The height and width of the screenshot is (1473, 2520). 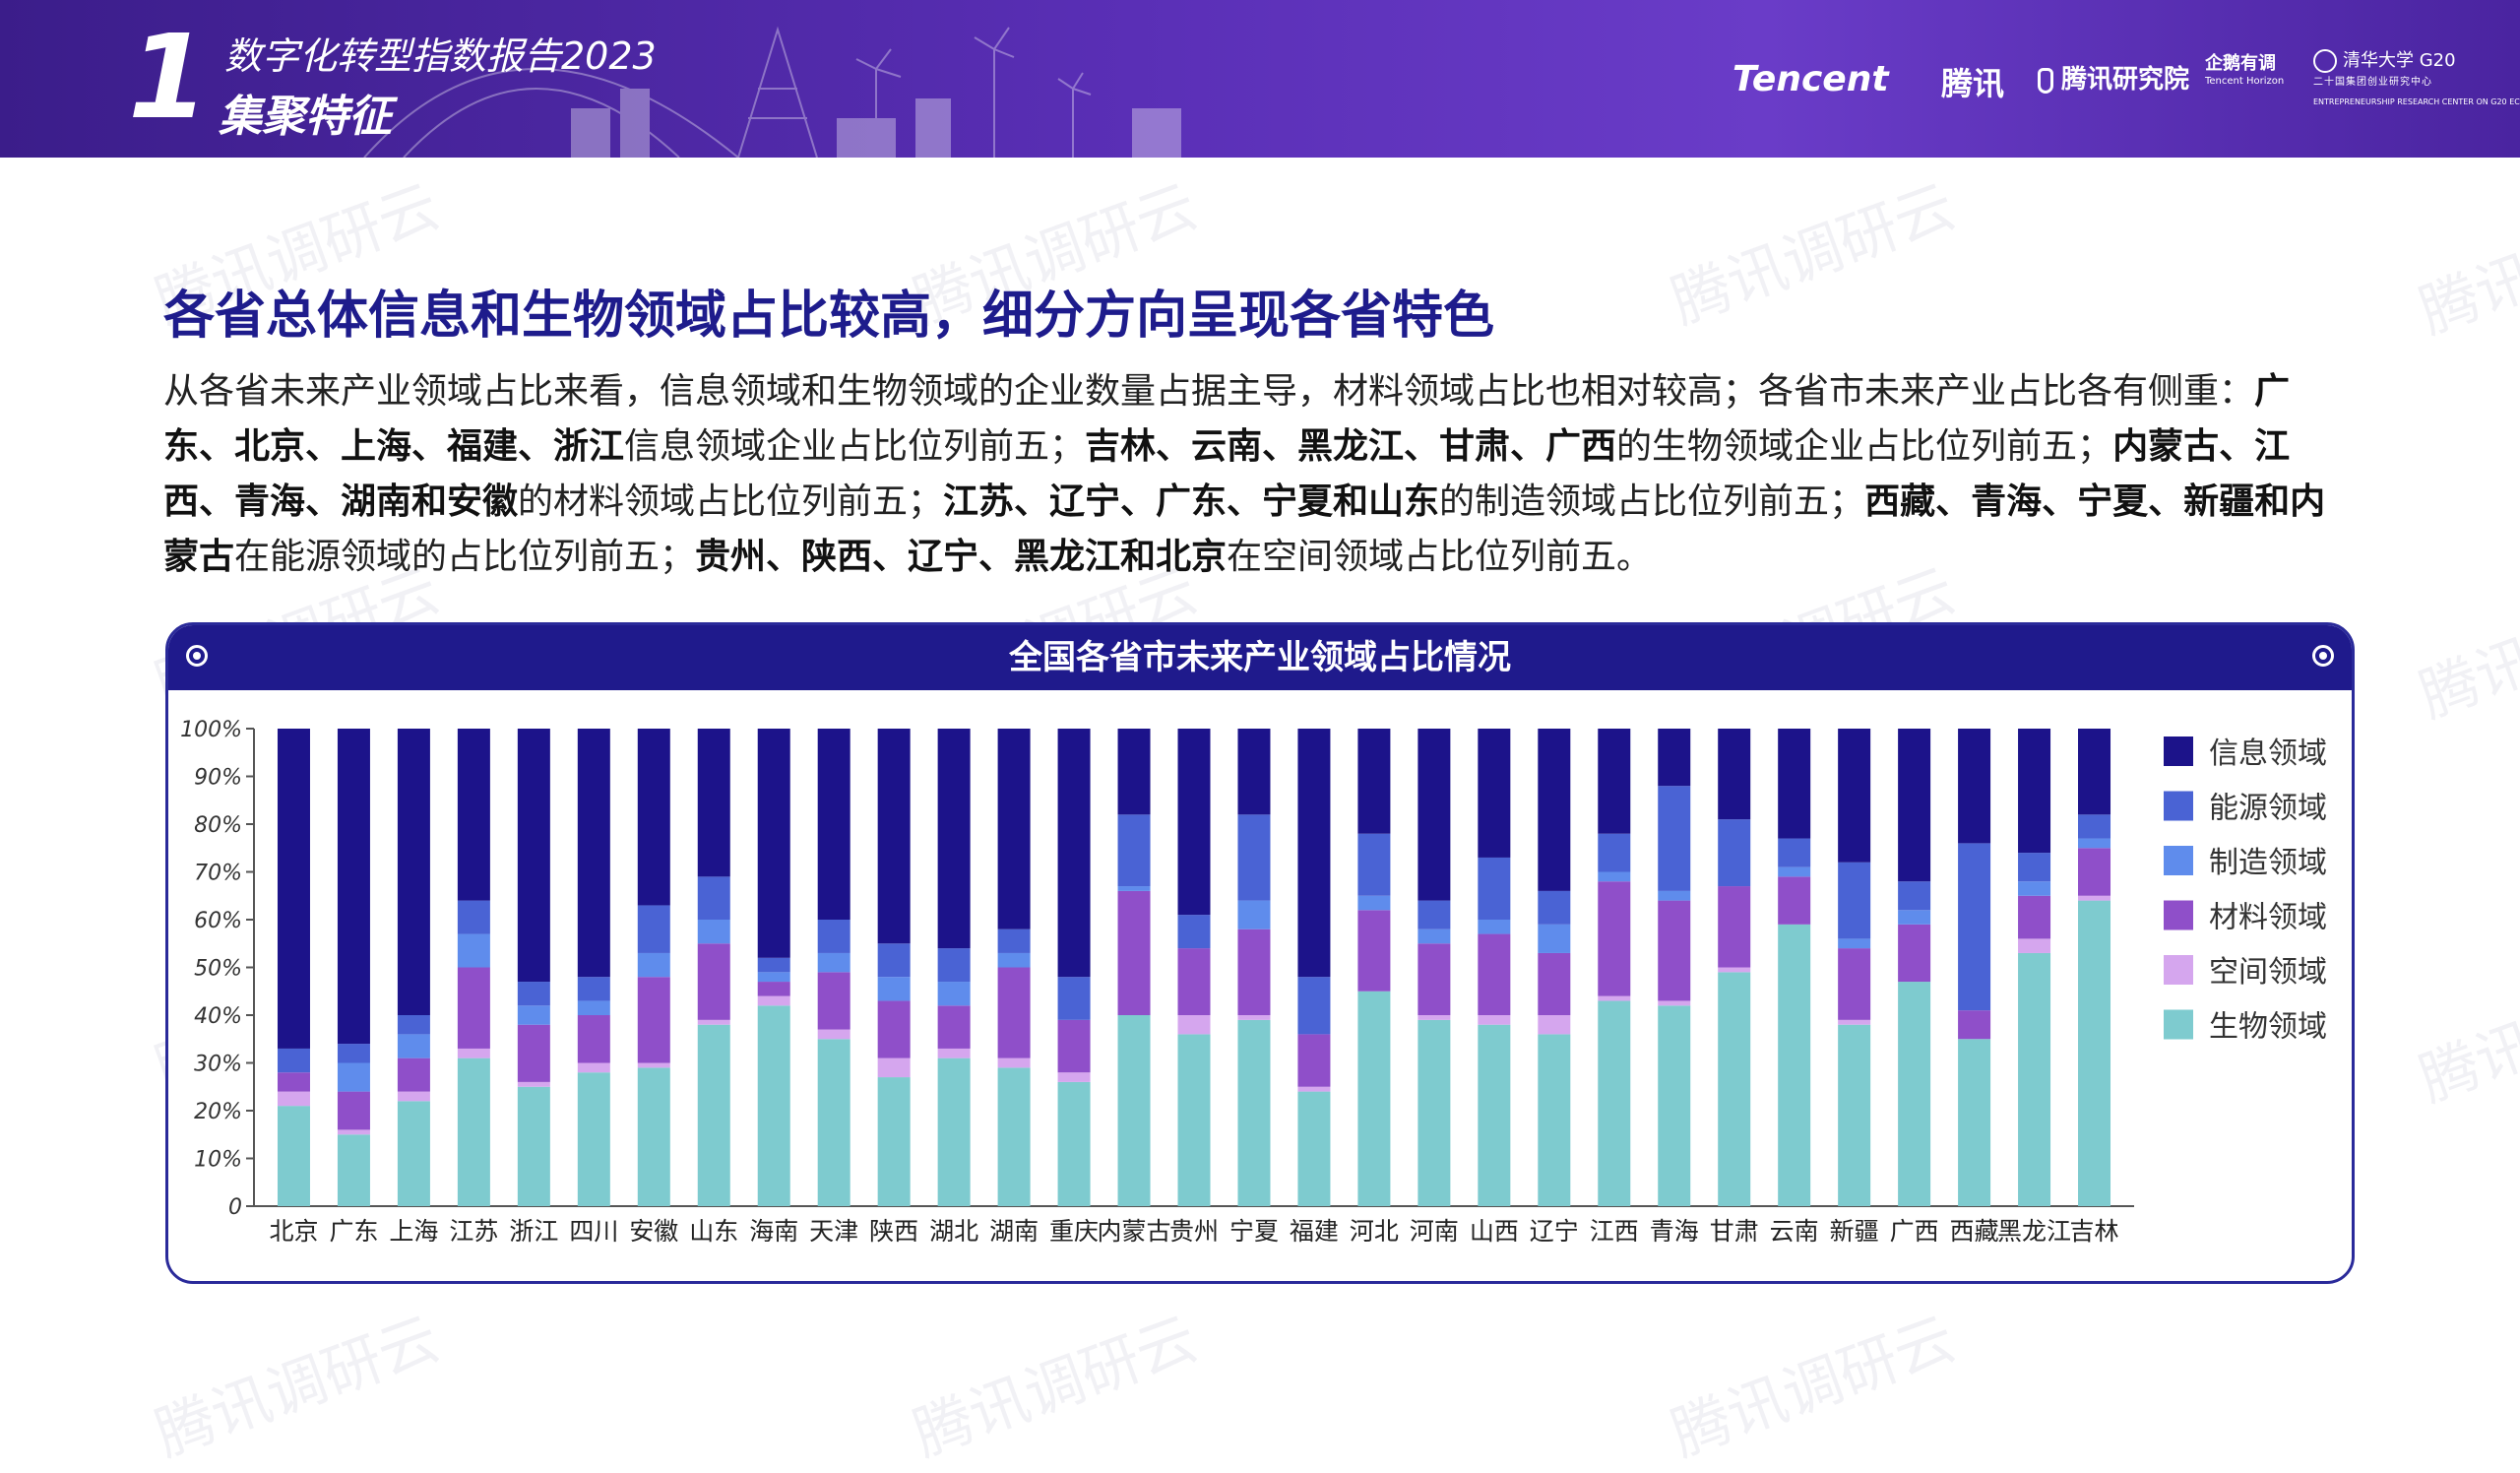 I want to click on penguin-icon, so click(x=2045, y=80).